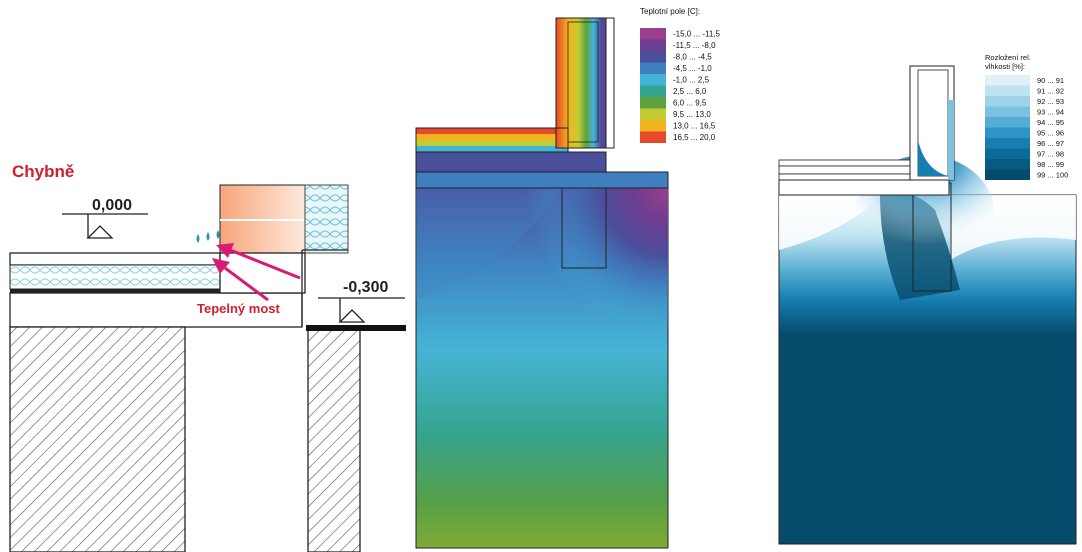 This screenshot has width=1082, height=552. I want to click on legend-label: -11,5 ... -8,0, so click(694, 45).